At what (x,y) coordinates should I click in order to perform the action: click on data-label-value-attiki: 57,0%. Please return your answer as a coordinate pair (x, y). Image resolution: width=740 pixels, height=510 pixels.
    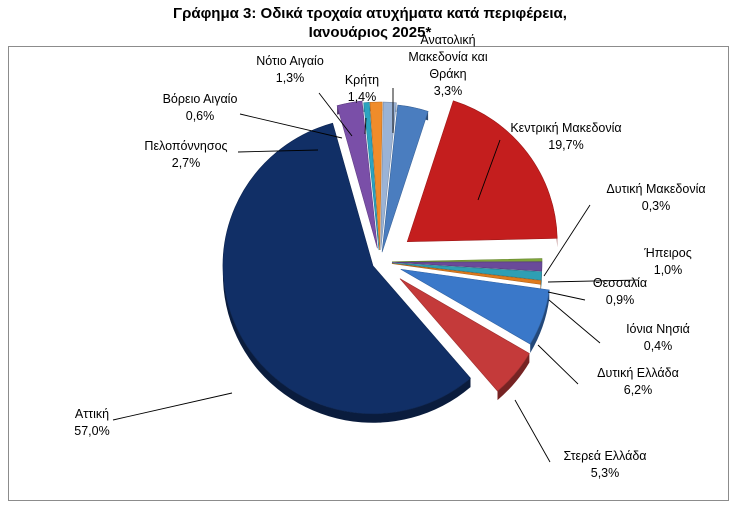
    Looking at the image, I should click on (91, 431).